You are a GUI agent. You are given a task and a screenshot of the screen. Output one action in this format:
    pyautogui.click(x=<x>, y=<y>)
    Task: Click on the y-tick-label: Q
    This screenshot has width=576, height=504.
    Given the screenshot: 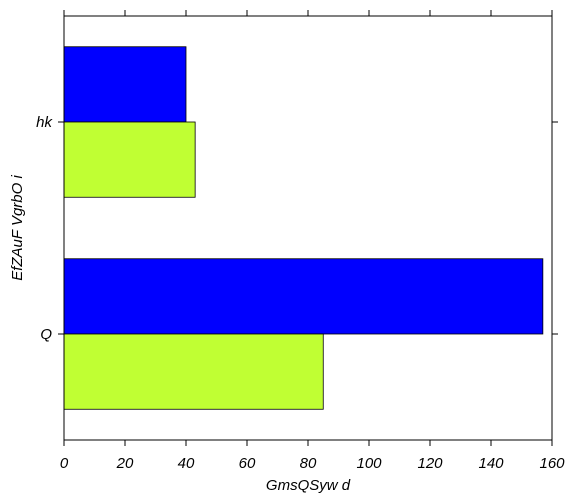 What is the action you would take?
    pyautogui.click(x=46, y=334)
    